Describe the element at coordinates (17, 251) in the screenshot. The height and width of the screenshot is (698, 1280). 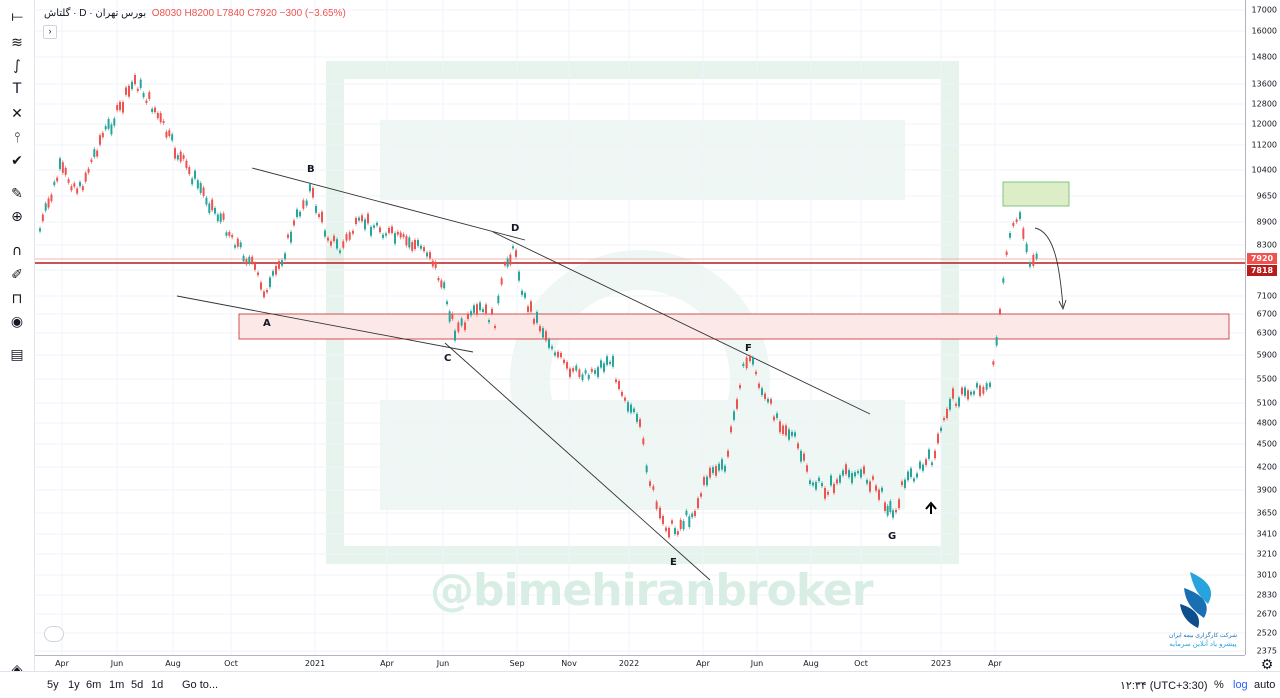
I see `magnet-icon: ∩` at that location.